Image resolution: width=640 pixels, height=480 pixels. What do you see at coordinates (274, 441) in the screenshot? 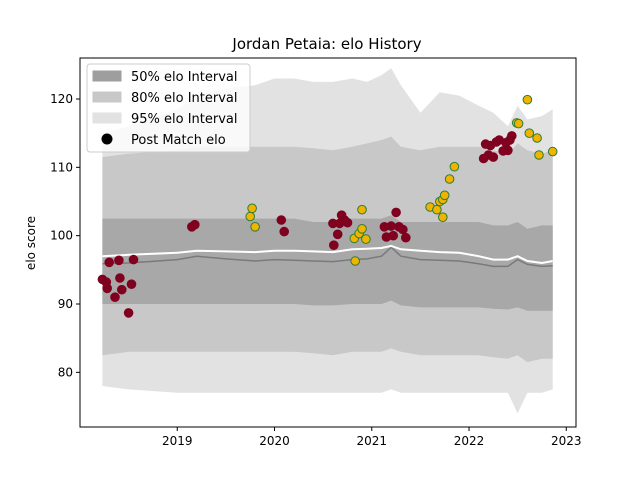
I see `x-tick-label: 2020` at bounding box center [274, 441].